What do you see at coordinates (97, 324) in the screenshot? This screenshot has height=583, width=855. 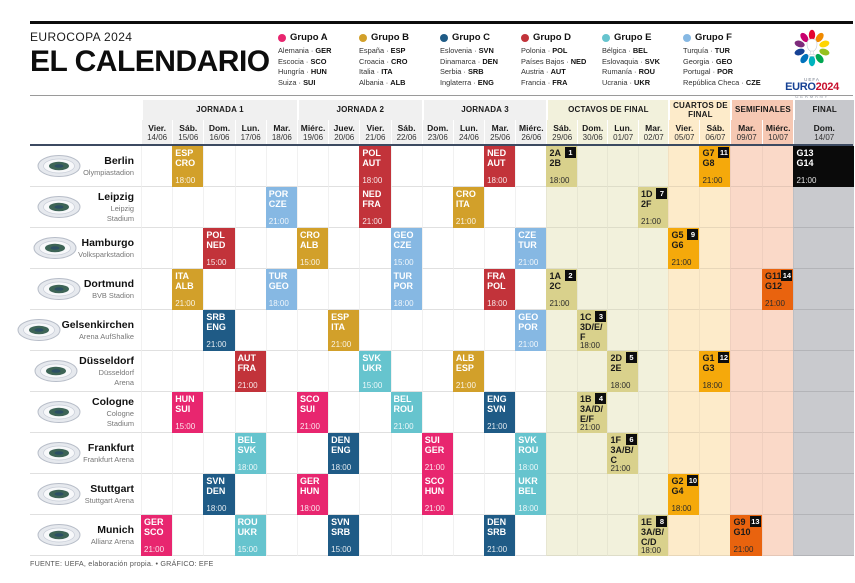 I see `venue-city: Gelsenkirchen` at bounding box center [97, 324].